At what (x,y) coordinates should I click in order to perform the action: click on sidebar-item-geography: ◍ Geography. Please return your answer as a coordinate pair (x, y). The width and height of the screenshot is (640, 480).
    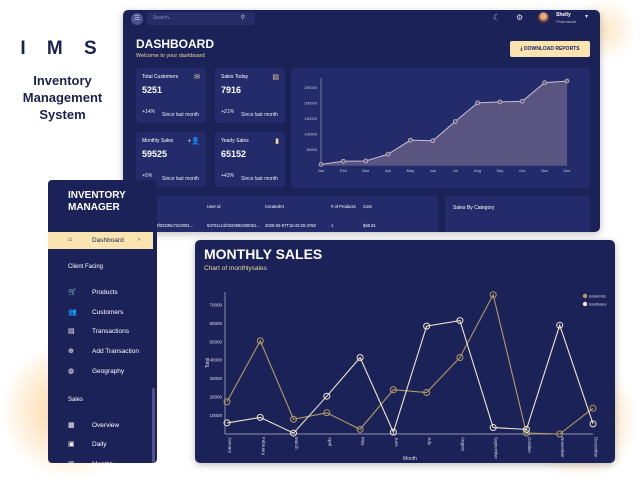
    Looking at the image, I should click on (100, 371).